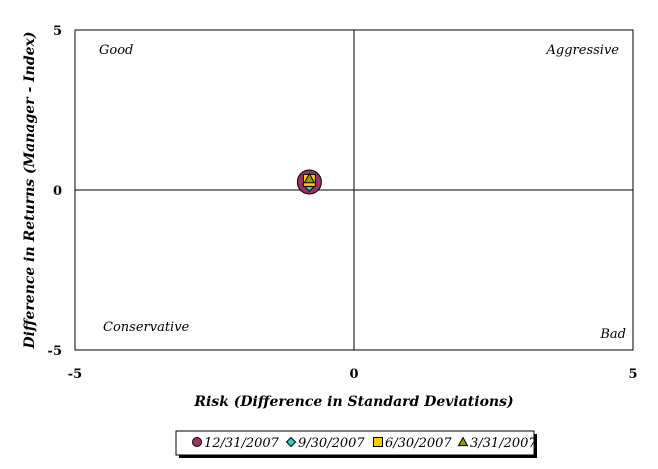 This screenshot has height=469, width=658. I want to click on legend-marker-square, so click(378, 442).